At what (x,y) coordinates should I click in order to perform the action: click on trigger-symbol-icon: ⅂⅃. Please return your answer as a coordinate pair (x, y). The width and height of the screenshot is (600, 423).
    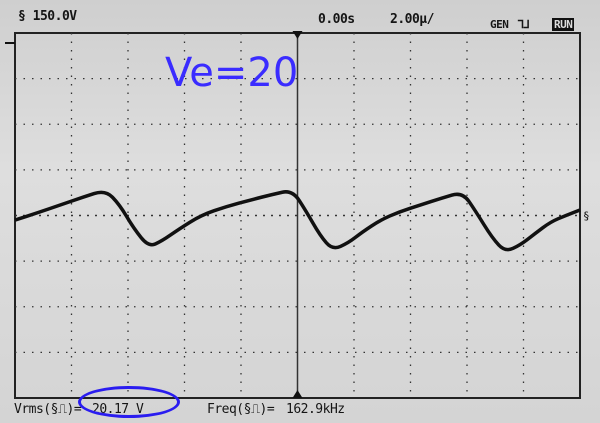
    Looking at the image, I should click on (524, 24).